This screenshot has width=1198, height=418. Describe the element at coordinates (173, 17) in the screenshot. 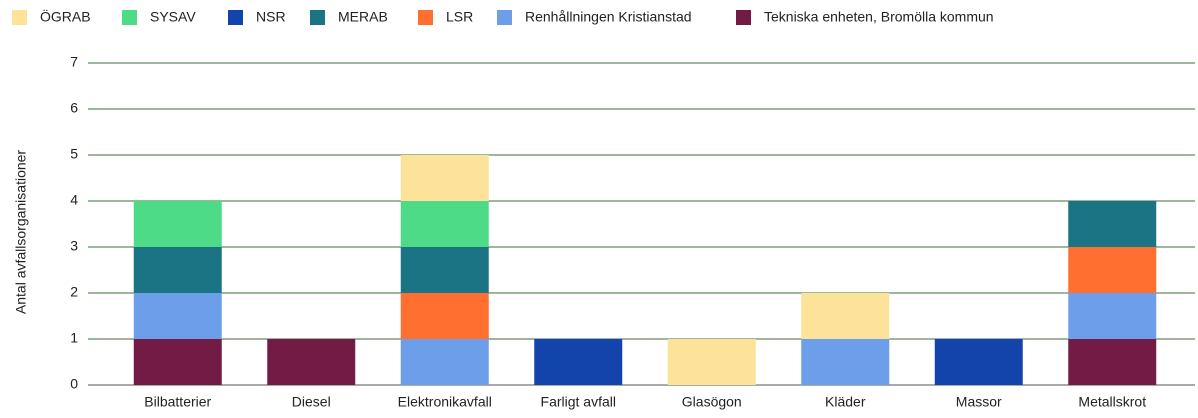

I see `legend-label: SYSAV` at that location.